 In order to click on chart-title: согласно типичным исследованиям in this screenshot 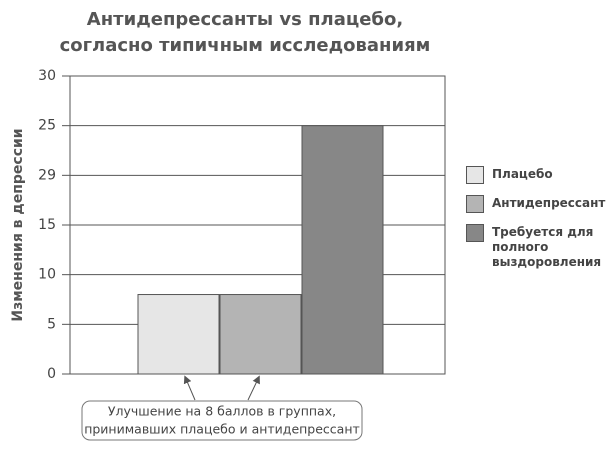, I will do `click(245, 45)`.